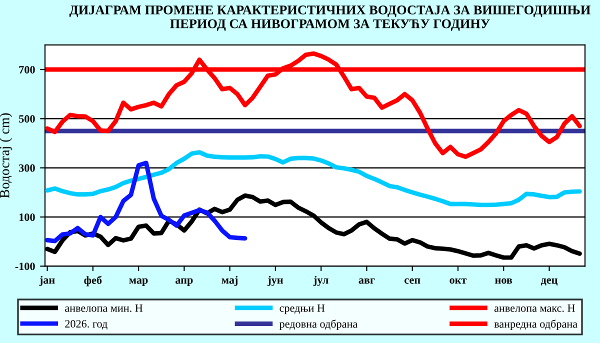 Image resolution: width=600 pixels, height=343 pixels. What do you see at coordinates (27, 119) in the screenshot?
I see `y-tick-label: 500` at bounding box center [27, 119].